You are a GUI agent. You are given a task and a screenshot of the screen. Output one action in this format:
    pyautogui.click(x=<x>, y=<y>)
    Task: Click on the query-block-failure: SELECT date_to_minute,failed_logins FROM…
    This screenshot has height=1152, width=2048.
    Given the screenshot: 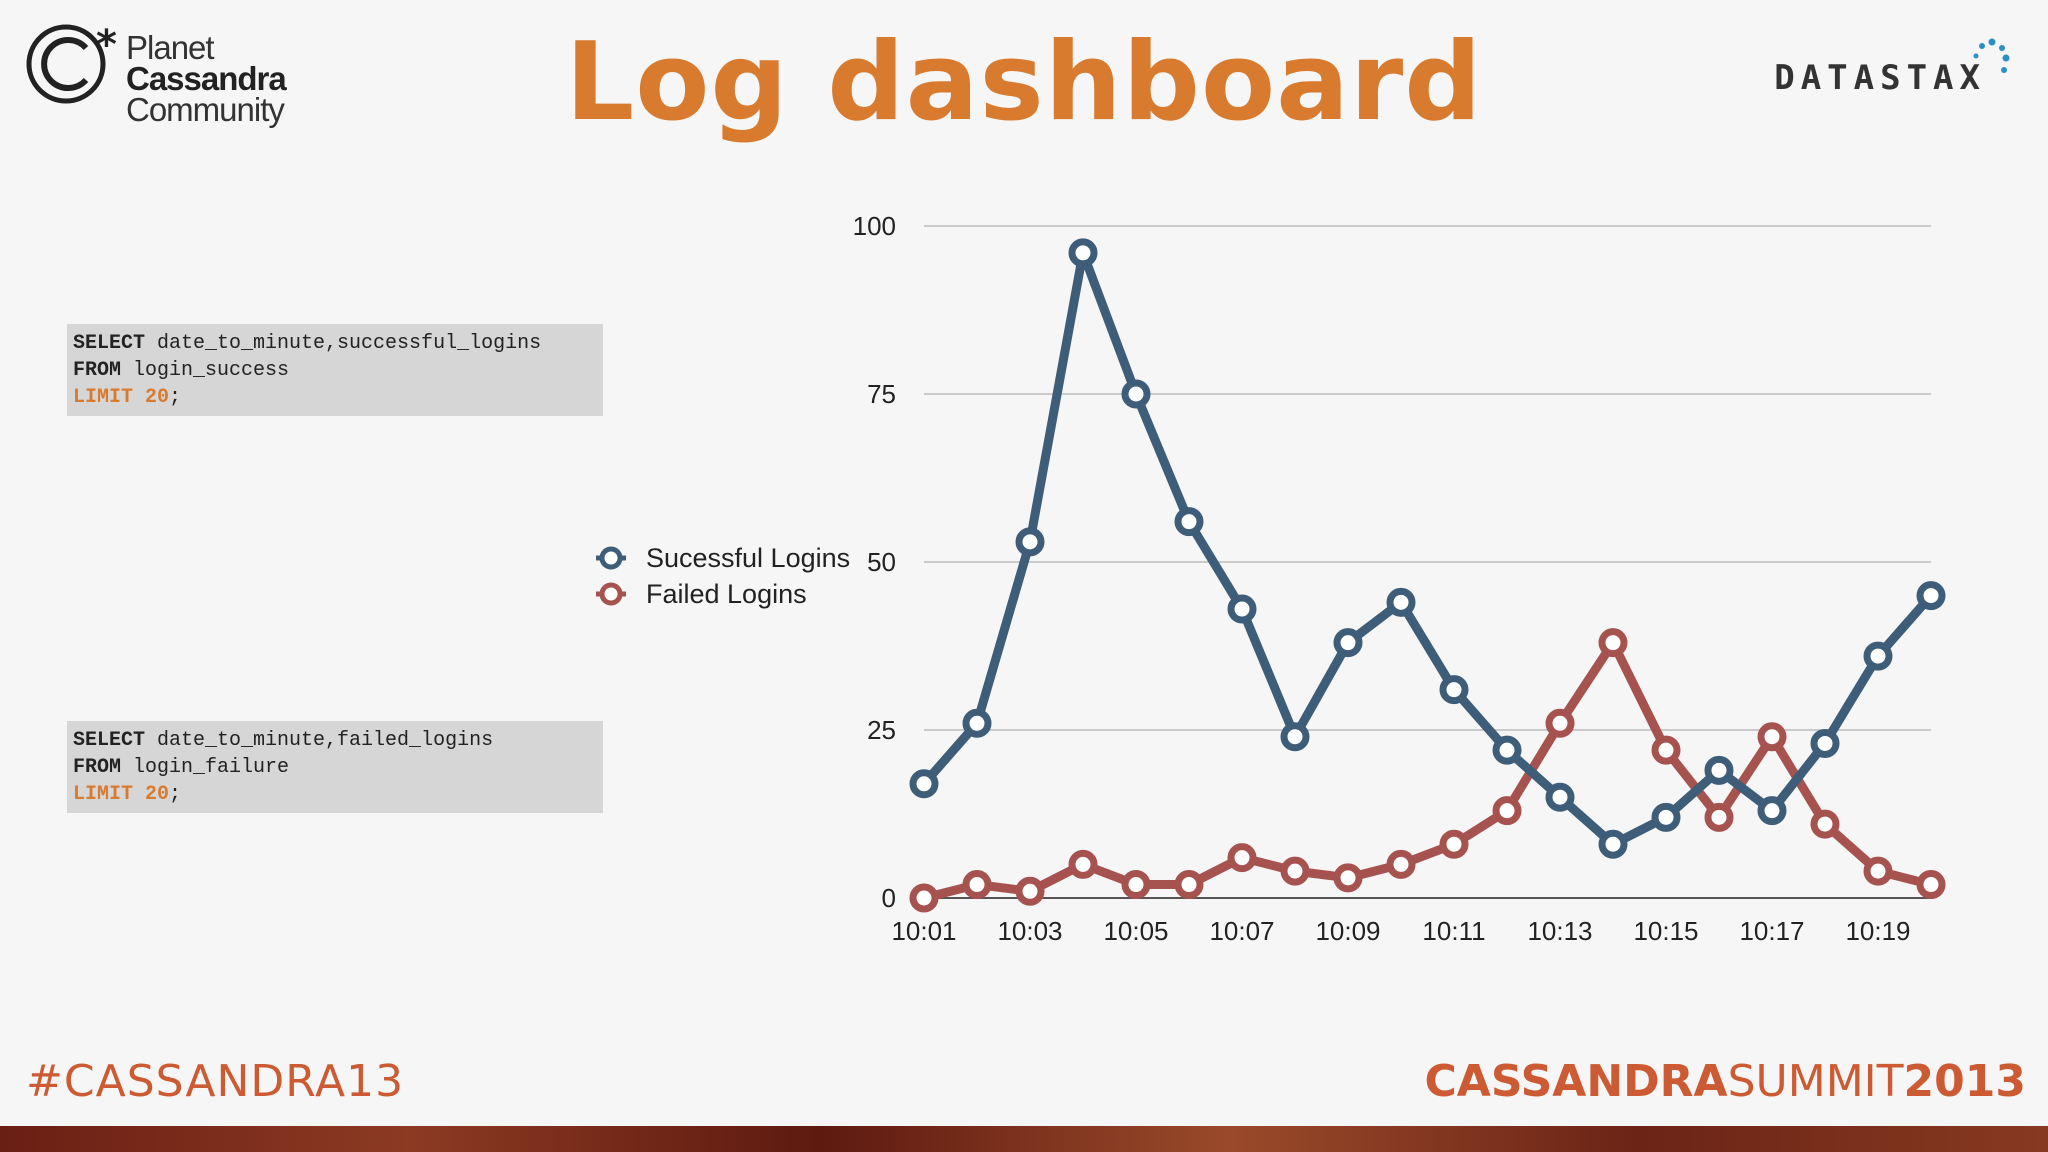 What is the action you would take?
    pyautogui.click(x=335, y=767)
    